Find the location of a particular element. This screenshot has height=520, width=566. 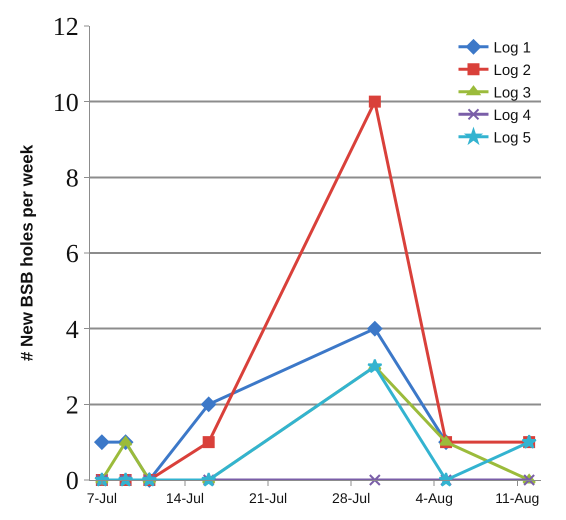

x-tick-label: 11-Aug is located at coordinates (517, 498).